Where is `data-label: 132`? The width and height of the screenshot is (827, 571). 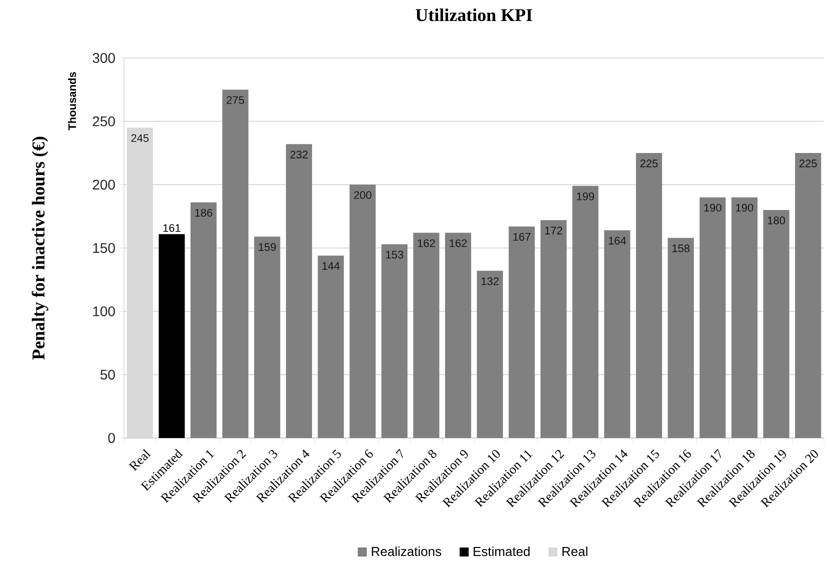 data-label: 132 is located at coordinates (490, 281).